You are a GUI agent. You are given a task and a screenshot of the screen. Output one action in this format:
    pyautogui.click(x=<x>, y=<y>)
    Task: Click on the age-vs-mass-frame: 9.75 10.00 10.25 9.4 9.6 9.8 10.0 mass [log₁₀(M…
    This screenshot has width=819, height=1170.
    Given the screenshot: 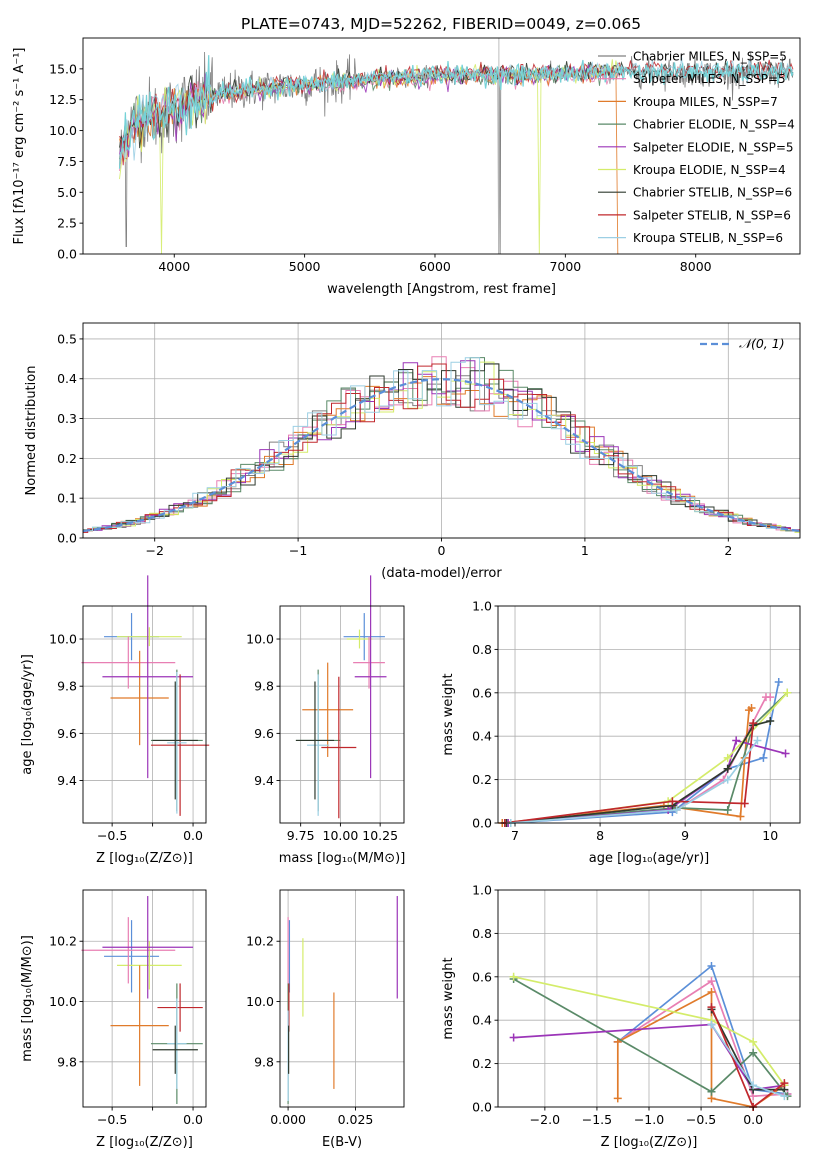 What is the action you would take?
    pyautogui.click(x=326, y=735)
    